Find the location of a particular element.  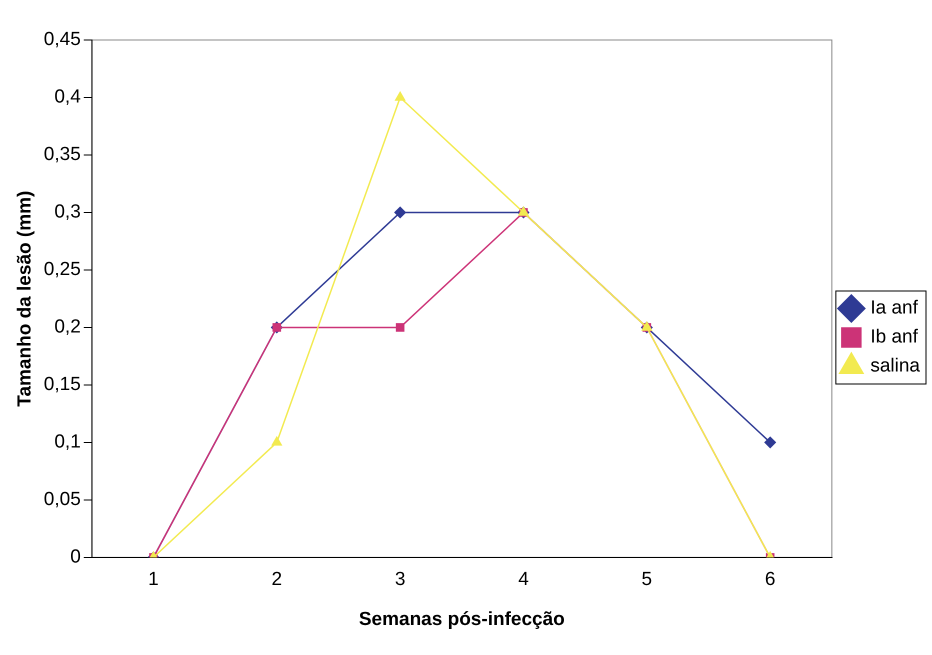

y-tick-label: 0,3 is located at coordinates (67, 212).